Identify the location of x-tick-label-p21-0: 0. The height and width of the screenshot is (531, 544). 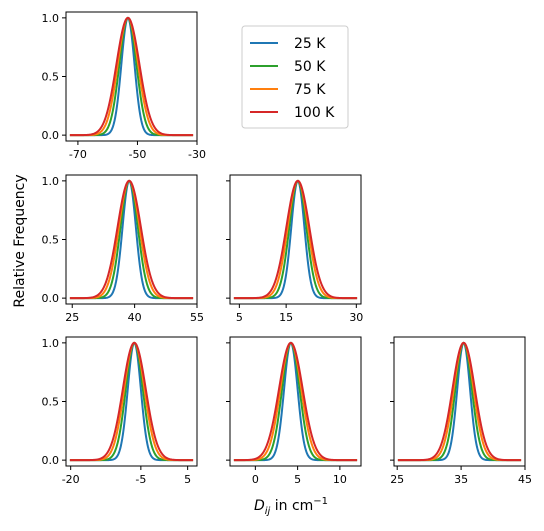
(255, 479).